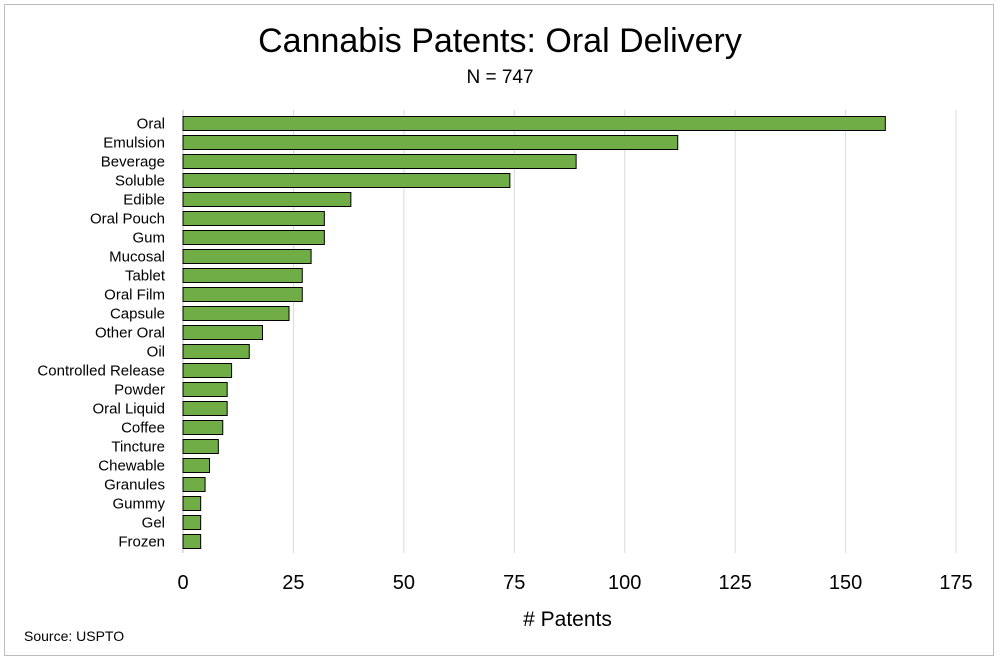 This screenshot has height=662, width=1000. I want to click on category-label: Tincture, so click(138, 447).